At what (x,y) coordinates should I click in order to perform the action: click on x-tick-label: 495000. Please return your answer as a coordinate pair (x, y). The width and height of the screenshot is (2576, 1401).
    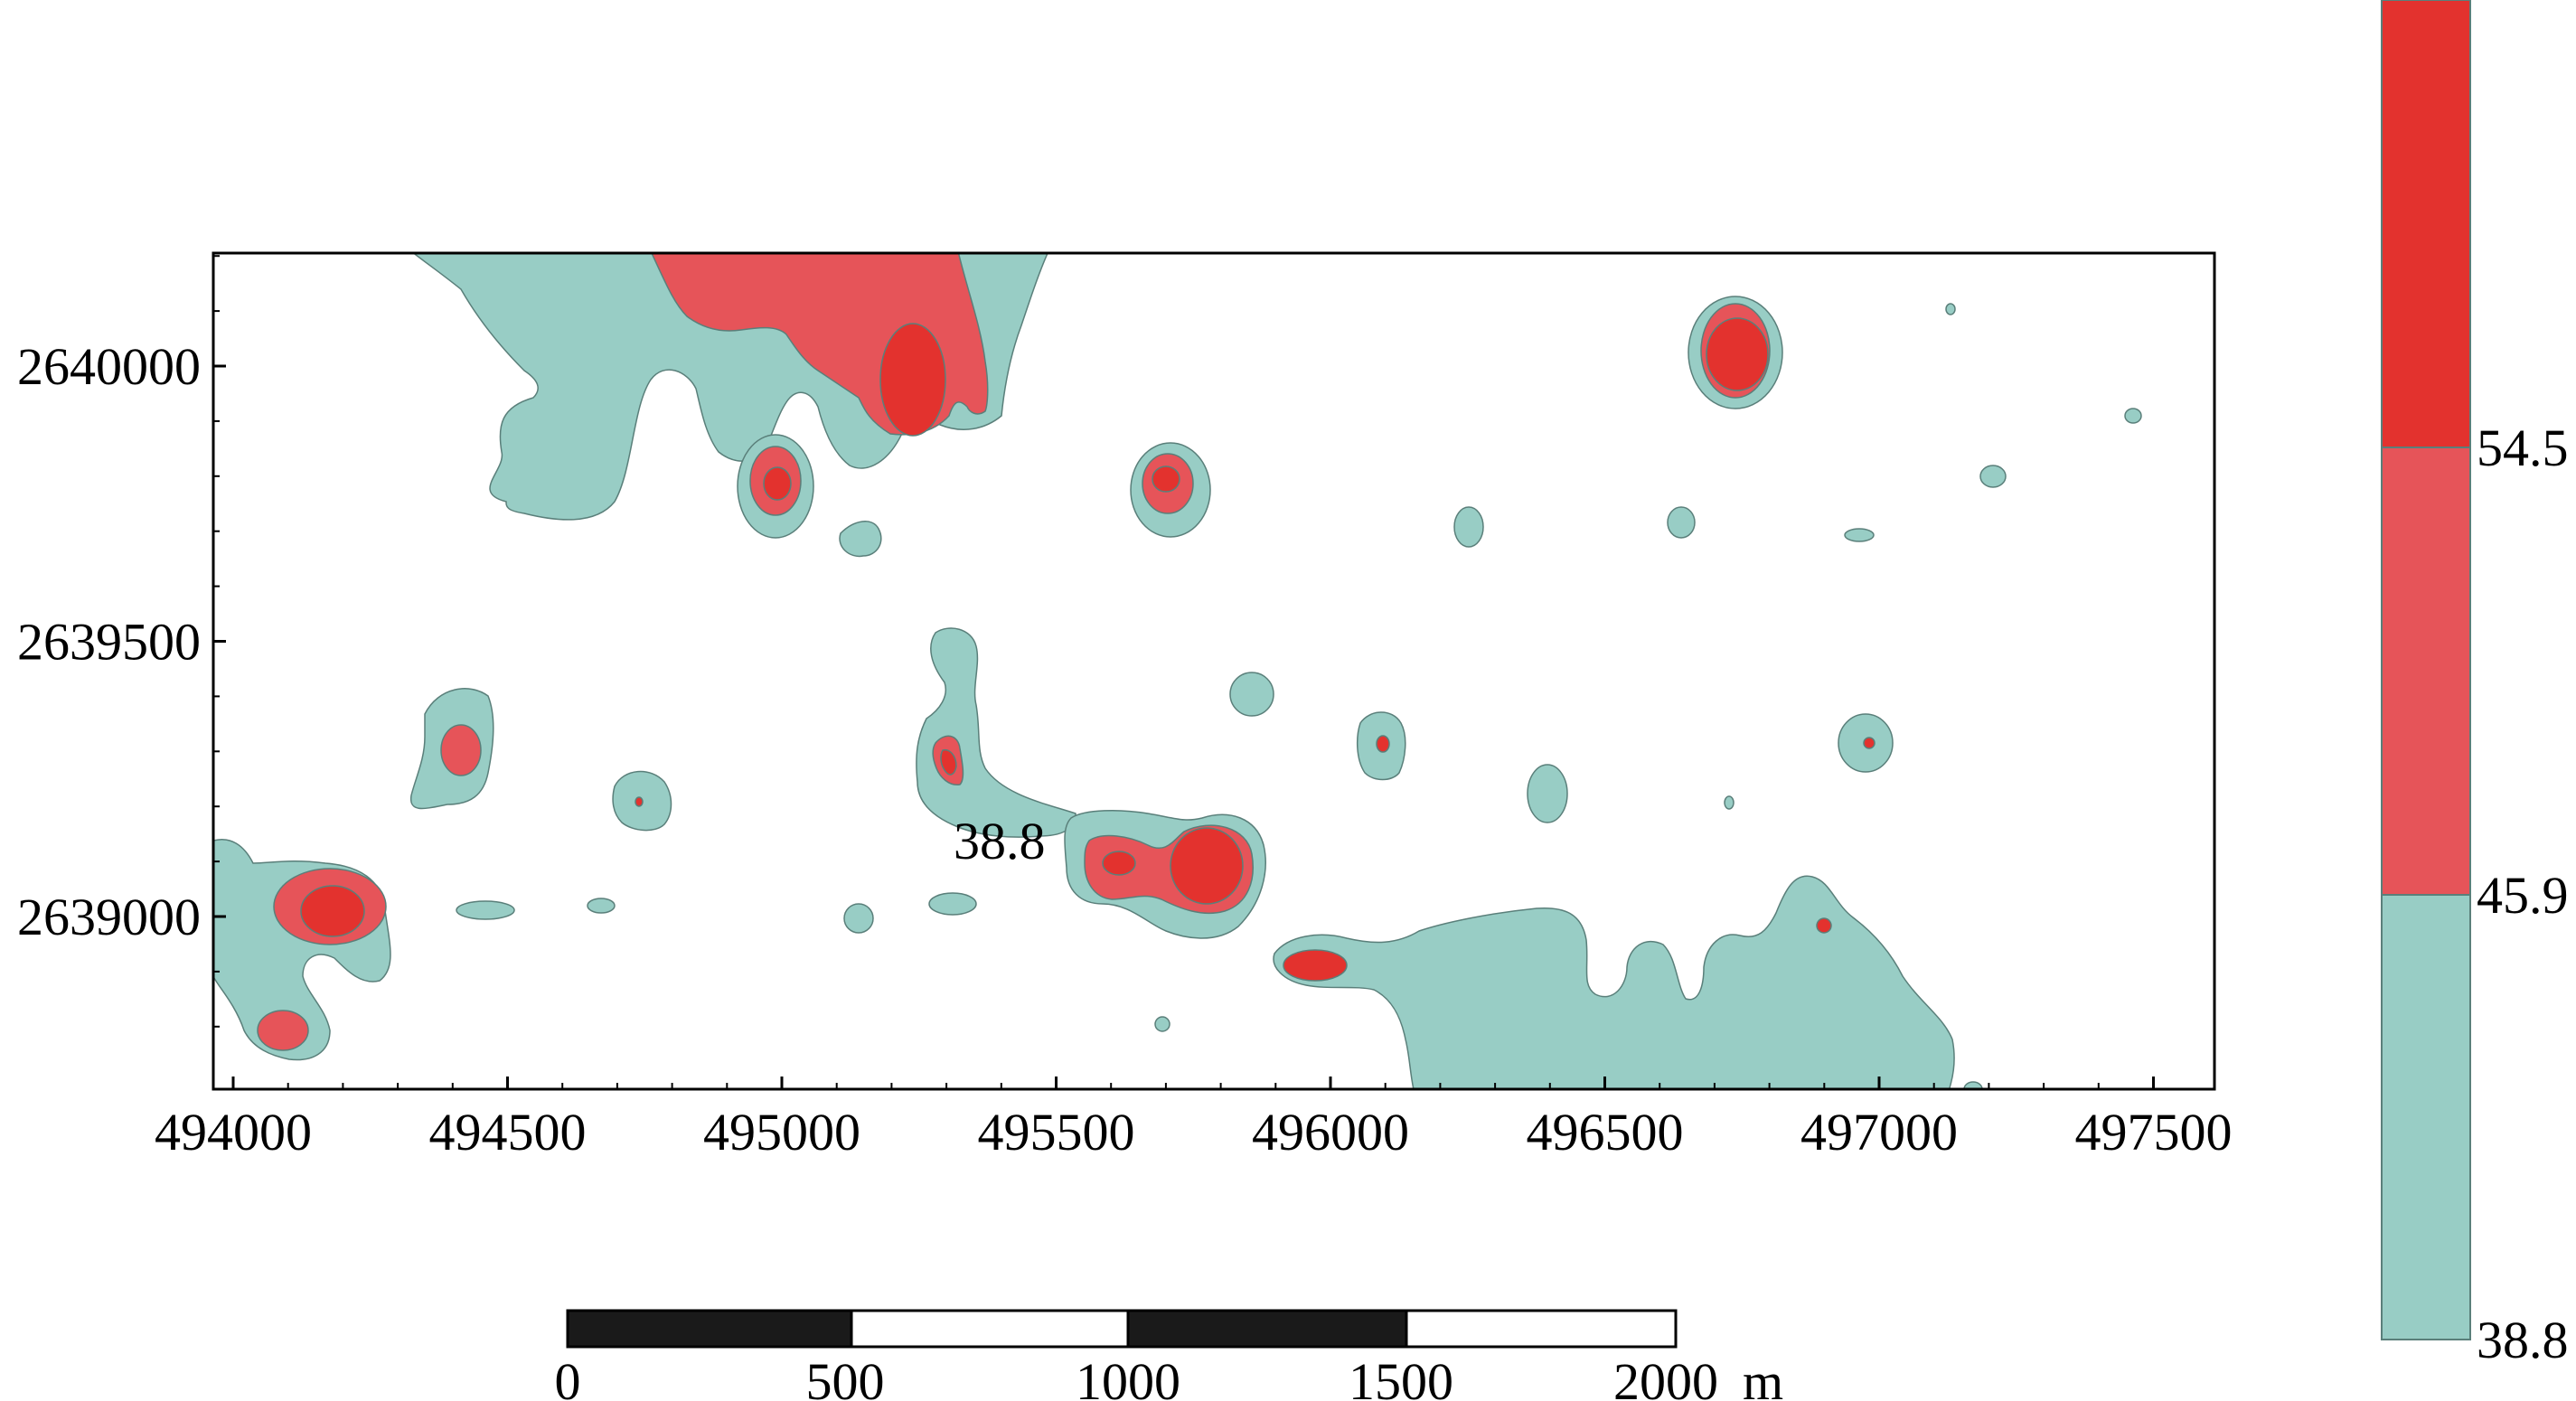
    Looking at the image, I should click on (782, 1132).